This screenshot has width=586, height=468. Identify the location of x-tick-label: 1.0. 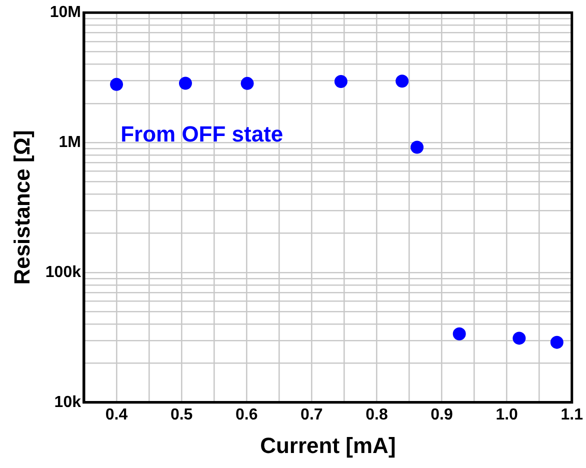
(507, 415).